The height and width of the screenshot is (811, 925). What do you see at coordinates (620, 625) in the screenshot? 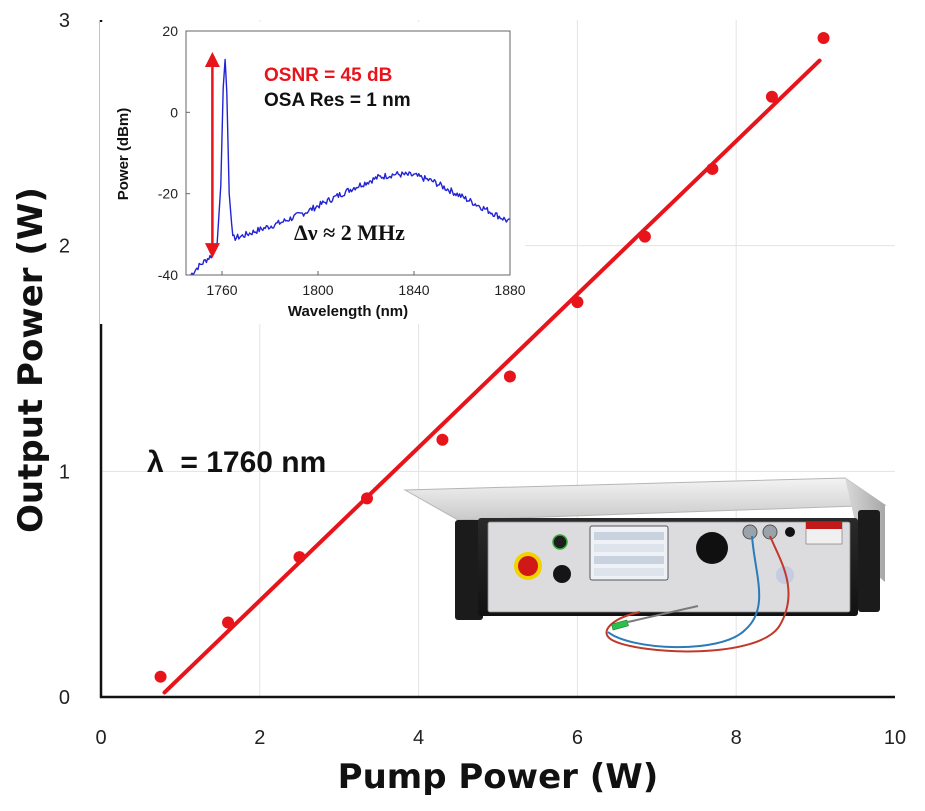
I see `fiber-connector` at bounding box center [620, 625].